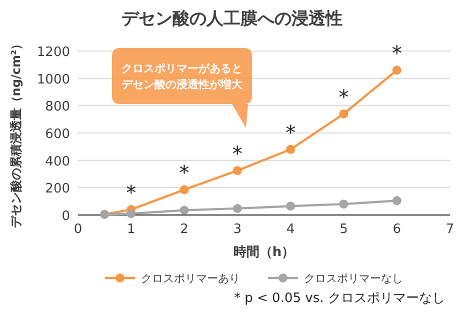 This screenshot has height=312, width=464. What do you see at coordinates (450, 229) in the screenshot?
I see `x-tick-label: 7` at bounding box center [450, 229].